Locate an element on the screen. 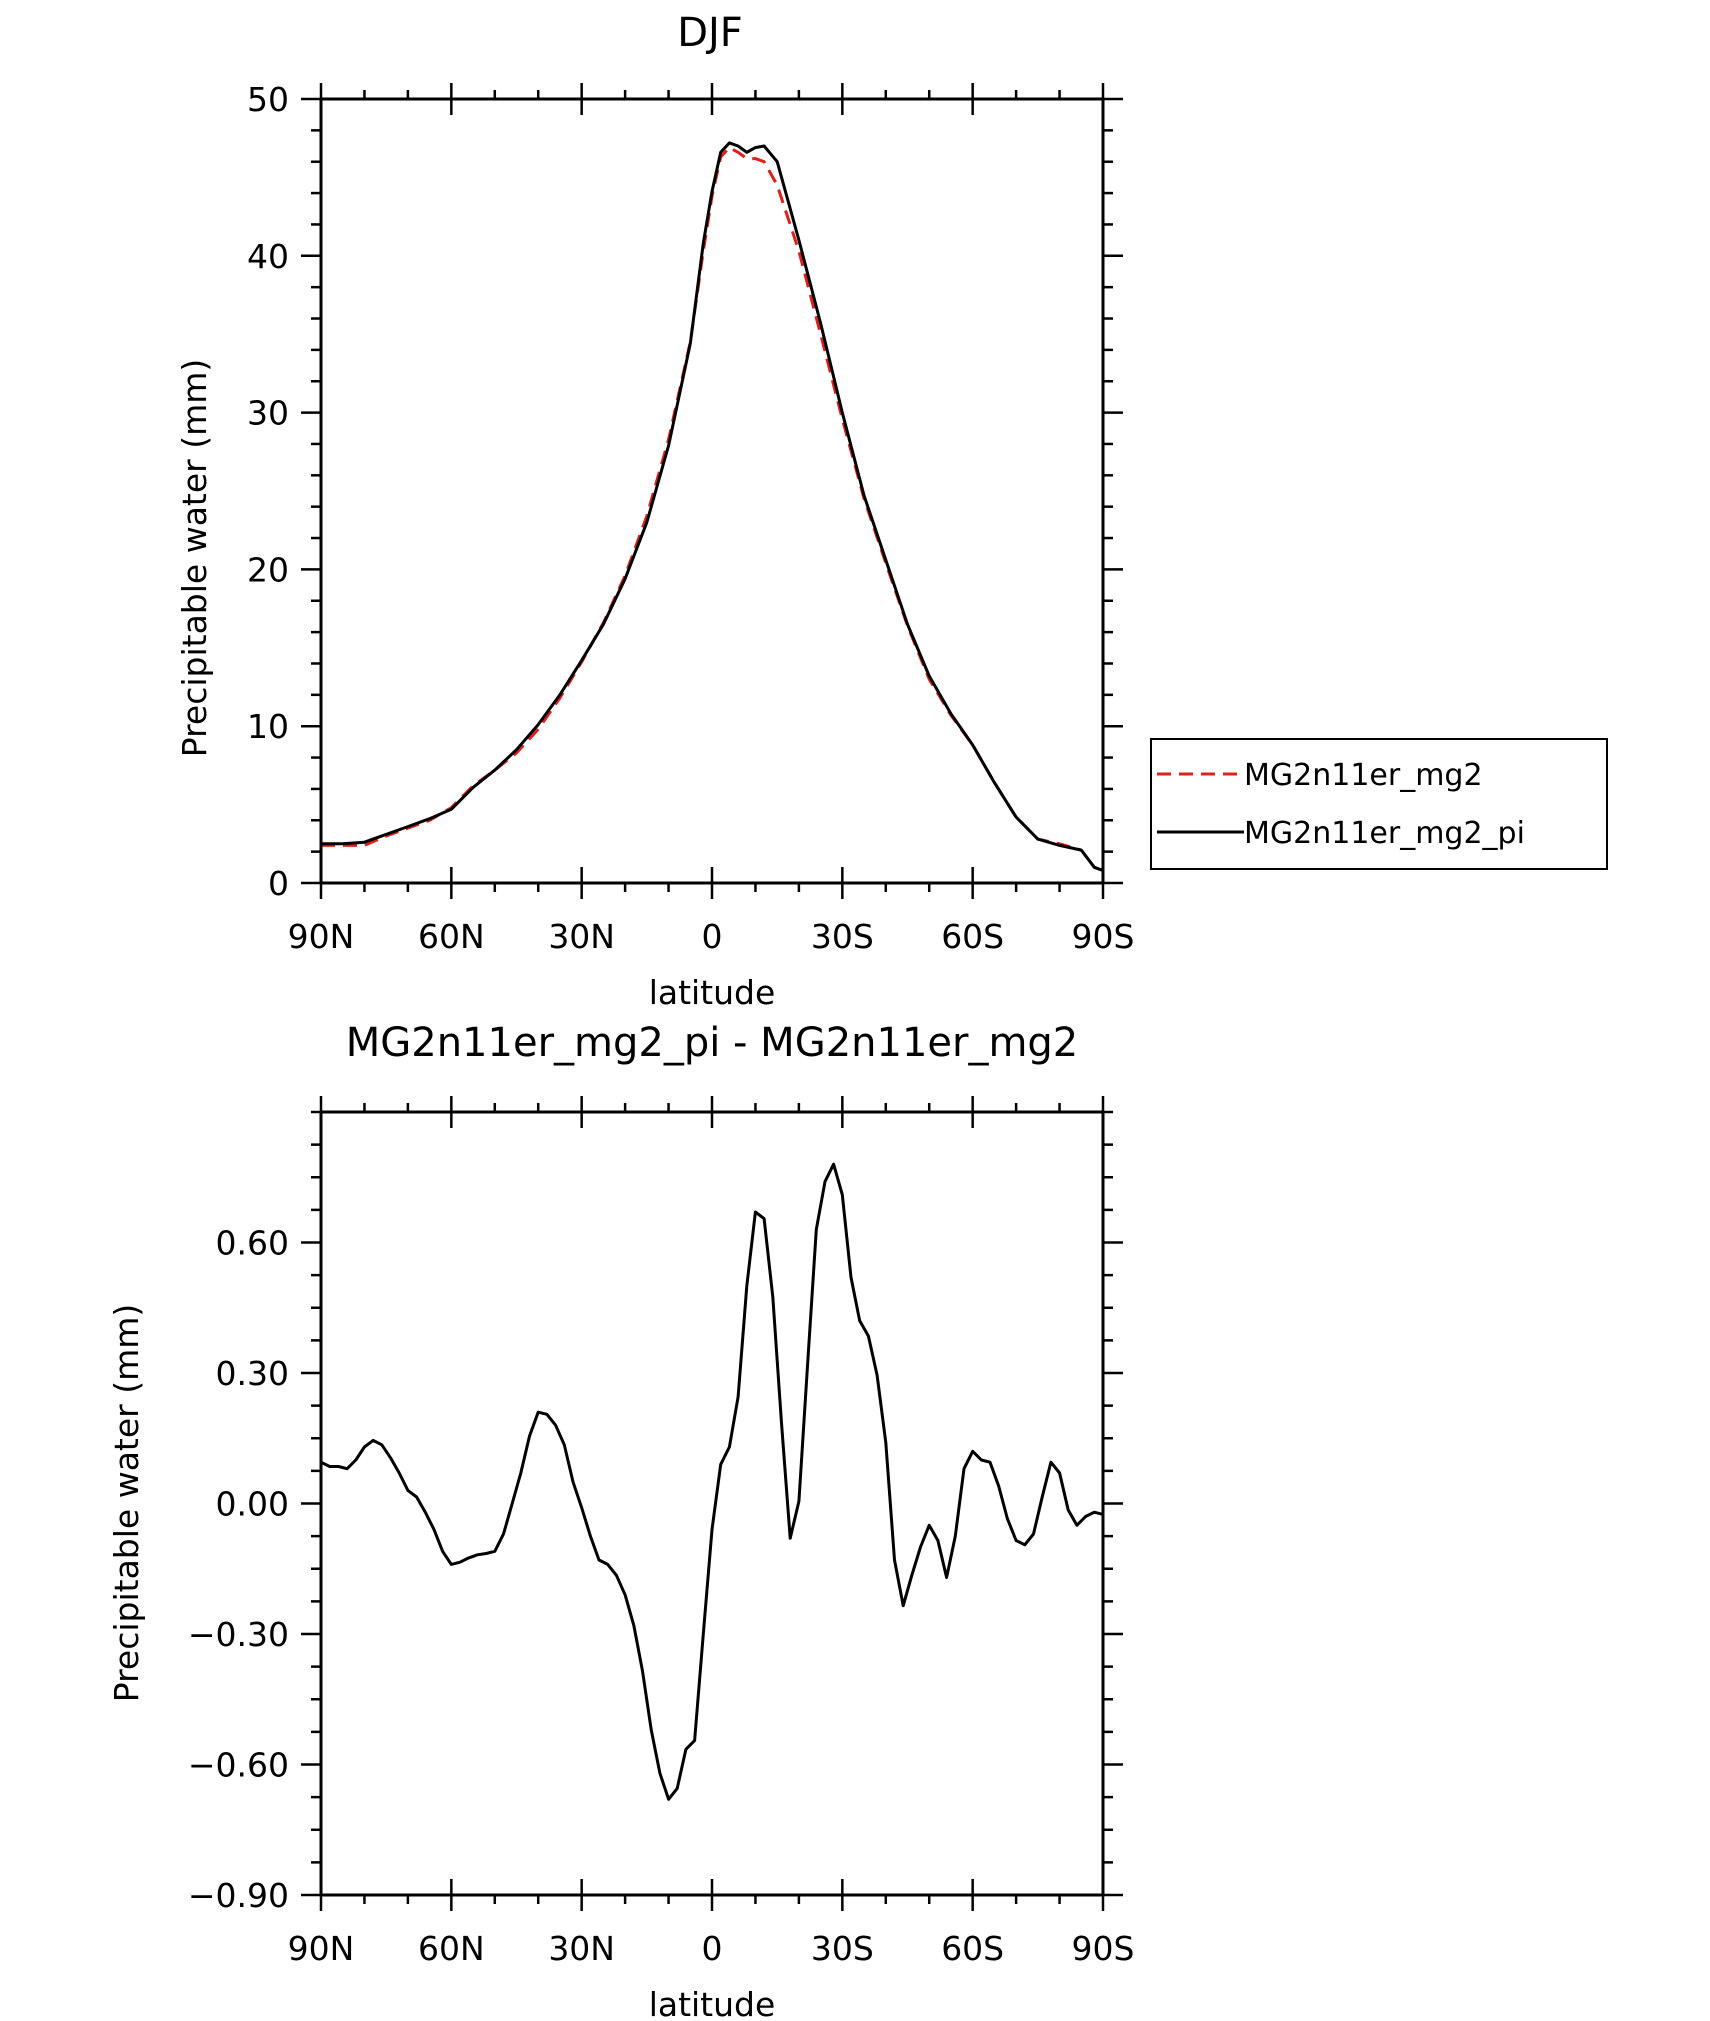  top-x-tick-label: 0 is located at coordinates (712, 936).